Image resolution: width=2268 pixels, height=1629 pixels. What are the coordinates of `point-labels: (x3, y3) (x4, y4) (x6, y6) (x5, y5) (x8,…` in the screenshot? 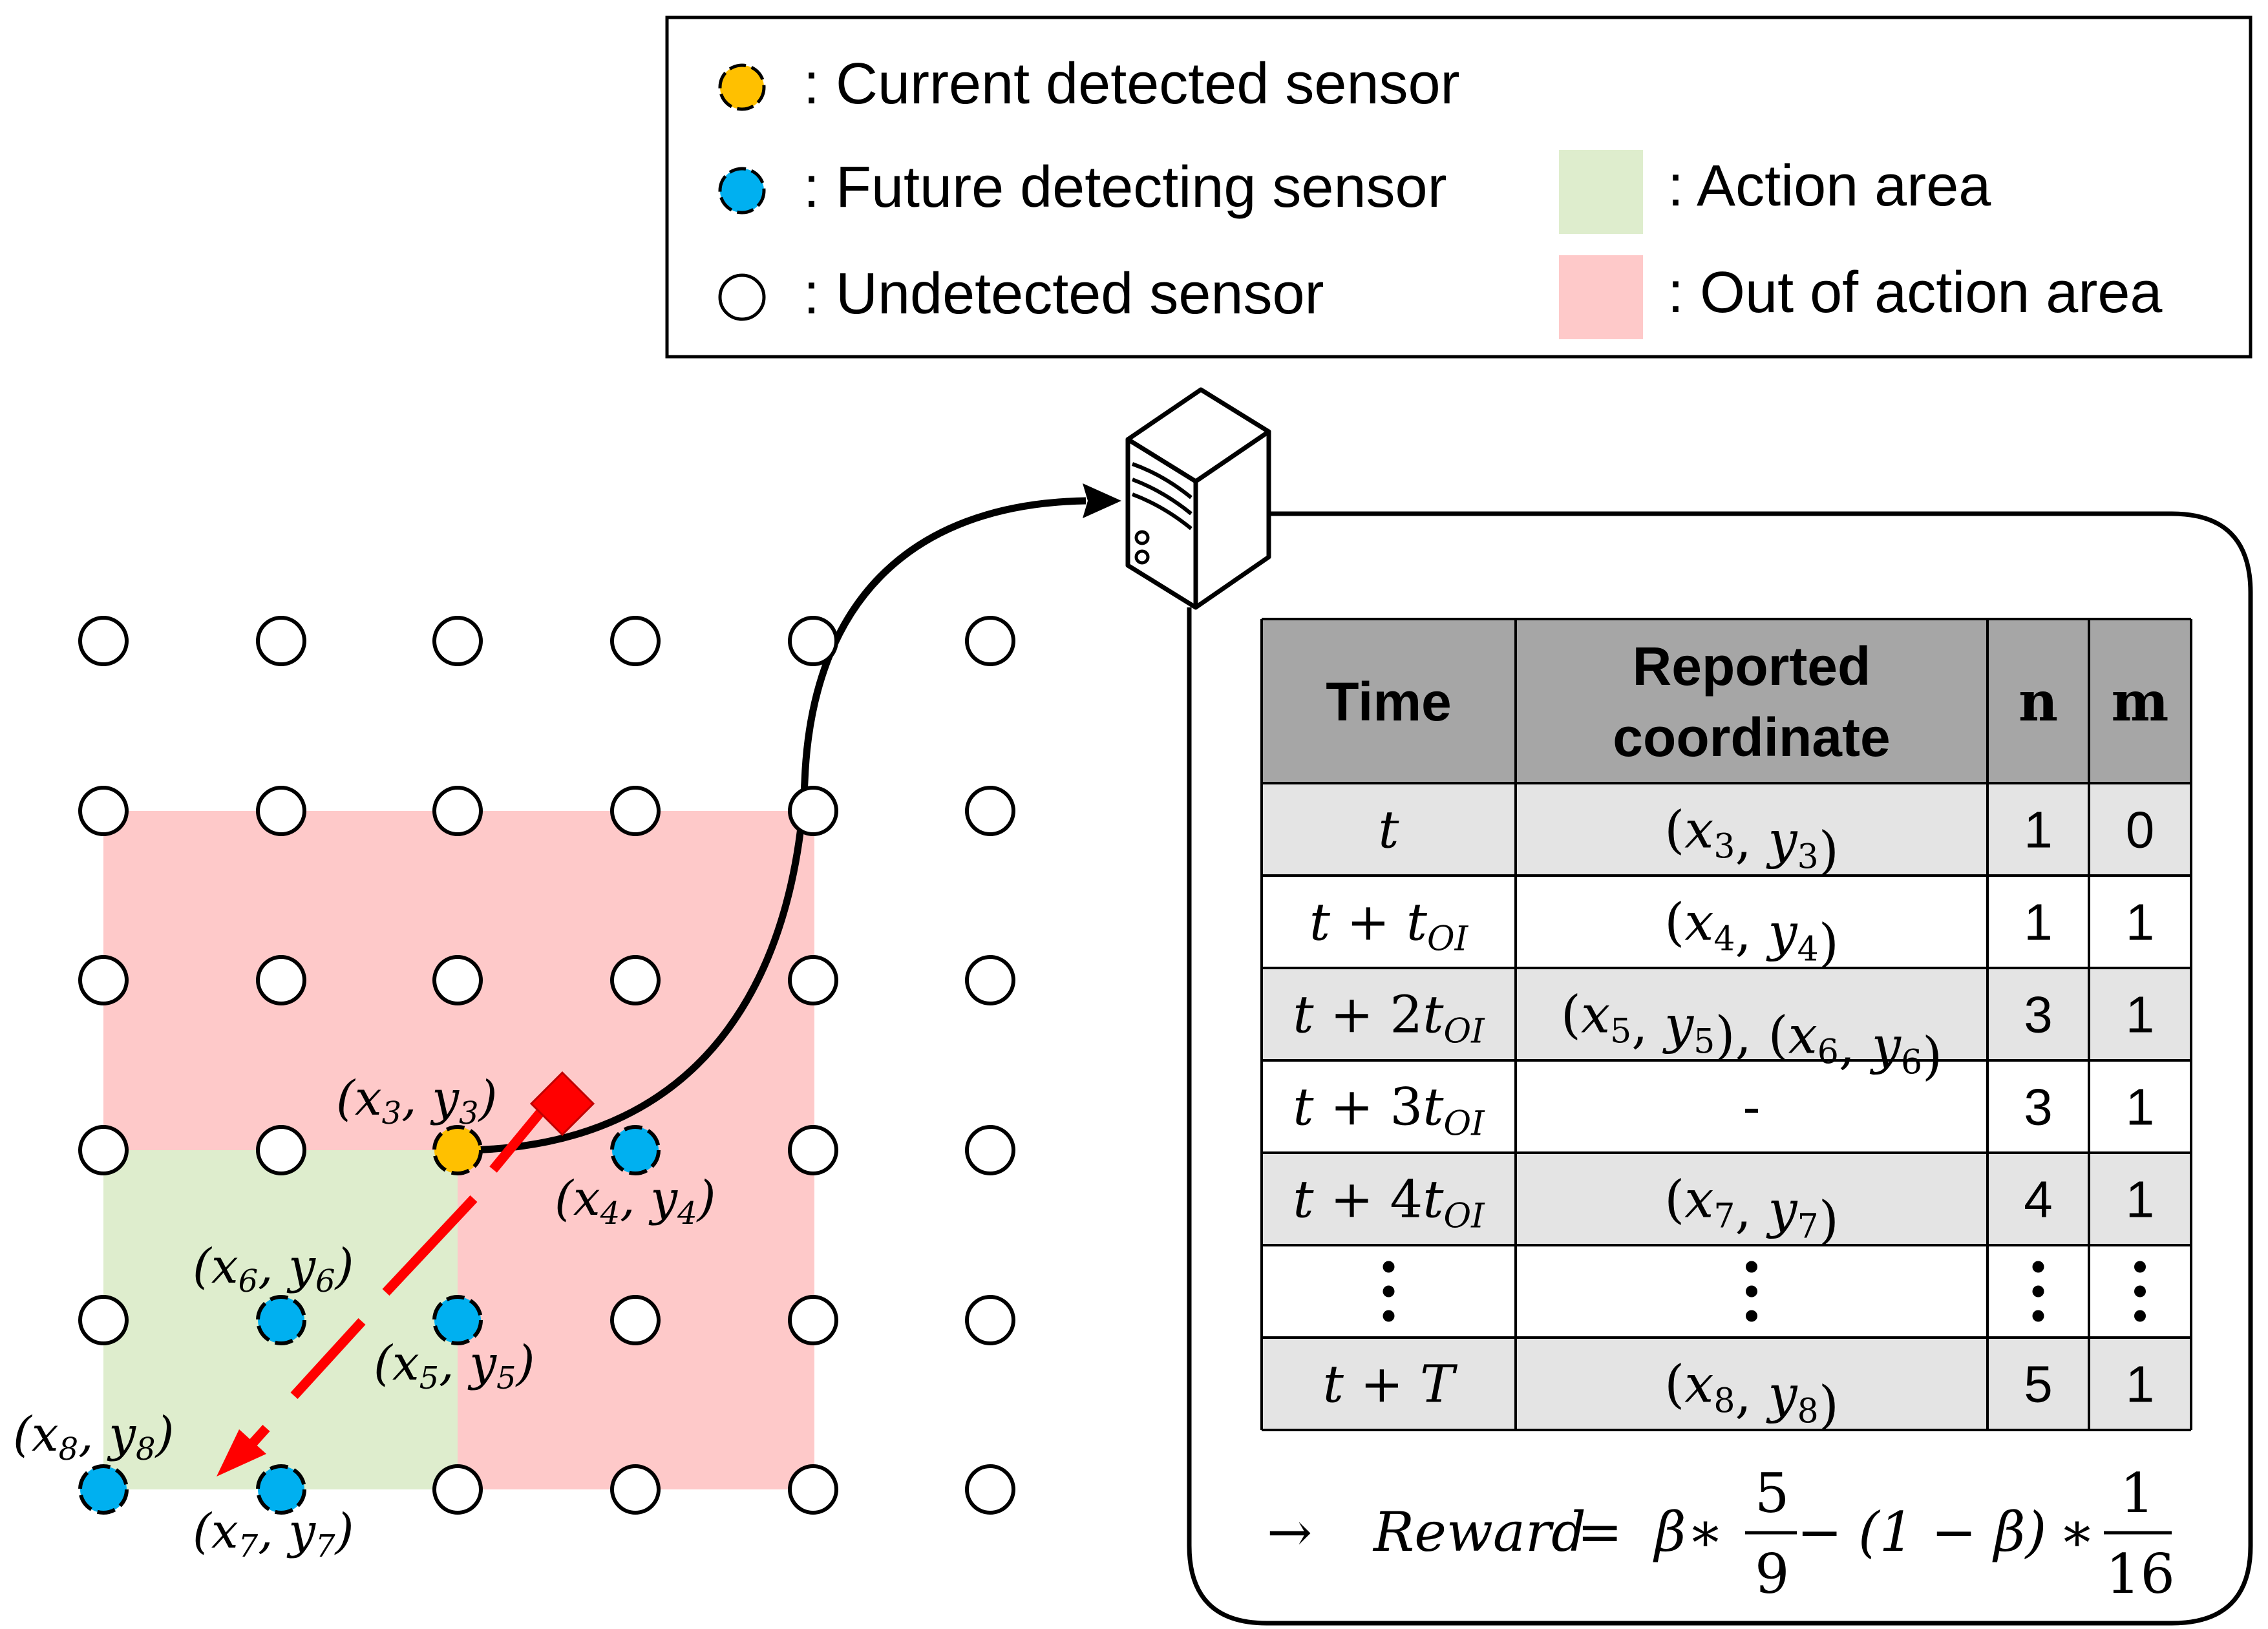 It's located at (364, 1317).